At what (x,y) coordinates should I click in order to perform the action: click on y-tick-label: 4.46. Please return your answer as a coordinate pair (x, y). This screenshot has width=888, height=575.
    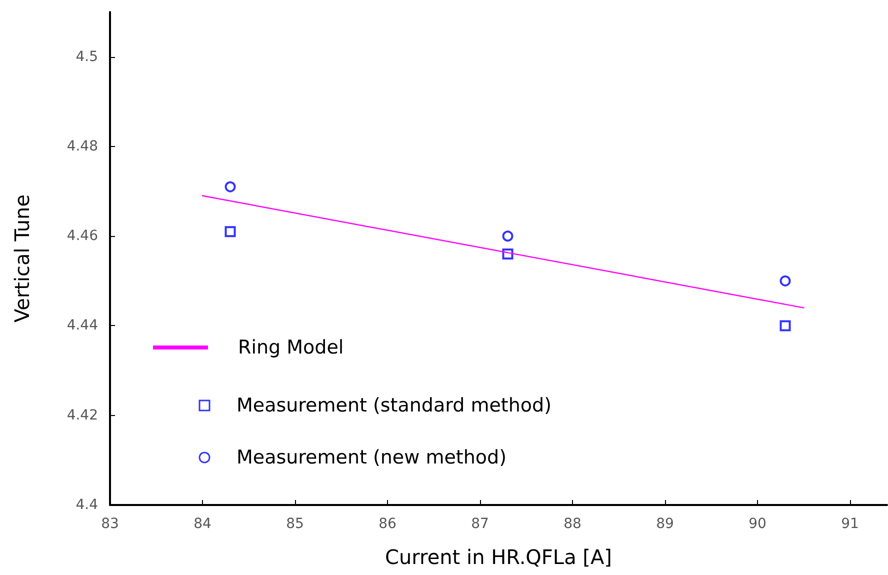
    Looking at the image, I should click on (82, 236).